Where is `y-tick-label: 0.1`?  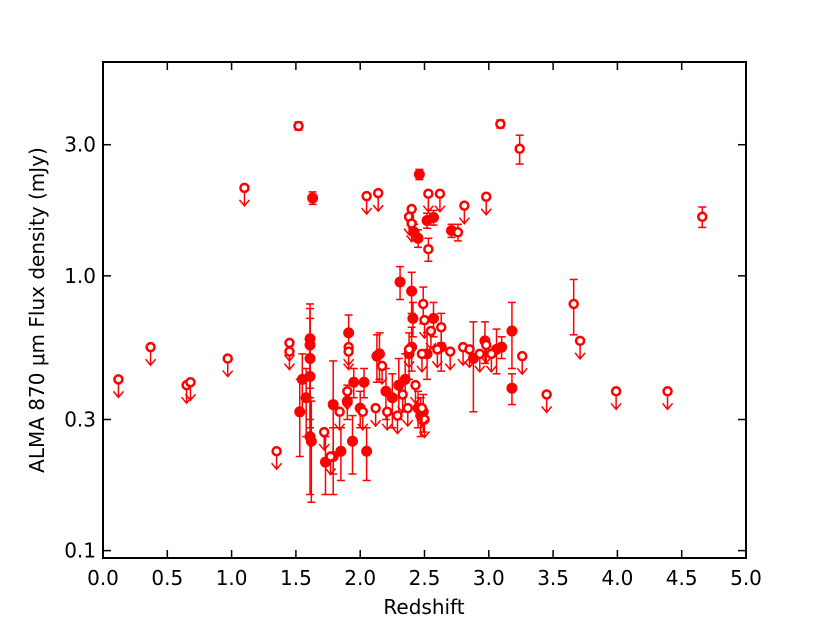 y-tick-label: 0.1 is located at coordinates (80, 551).